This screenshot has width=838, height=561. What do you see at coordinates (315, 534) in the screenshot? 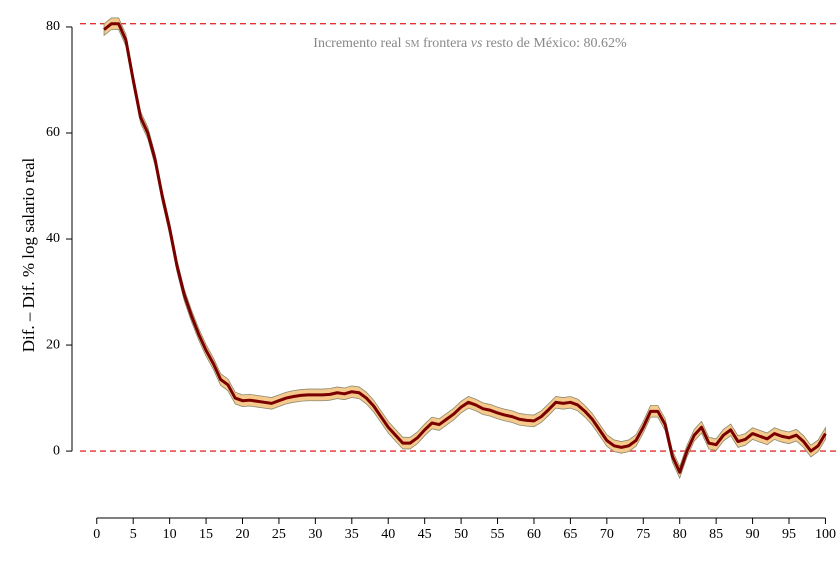
I see `x-tick-label: 30` at bounding box center [315, 534].